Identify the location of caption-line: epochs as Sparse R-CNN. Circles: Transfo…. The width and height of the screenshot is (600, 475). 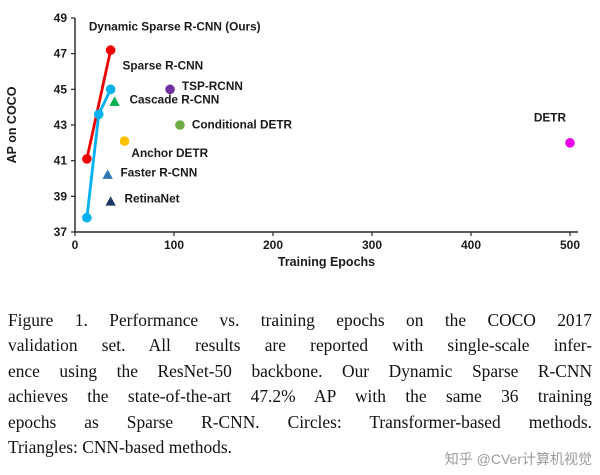
(300, 421).